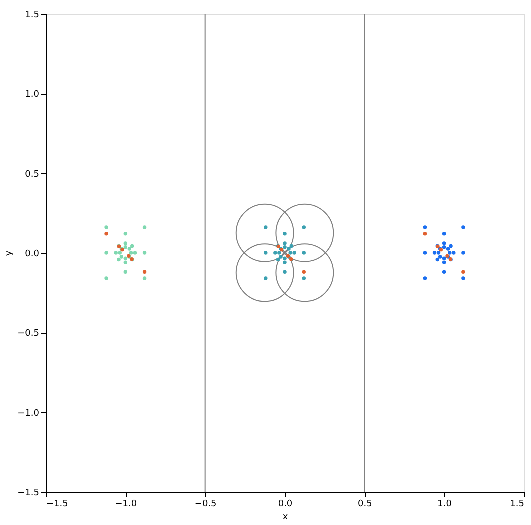 Image resolution: width=531 pixels, height=525 pixels. I want to click on x-tick-label: 1.0, so click(445, 505).